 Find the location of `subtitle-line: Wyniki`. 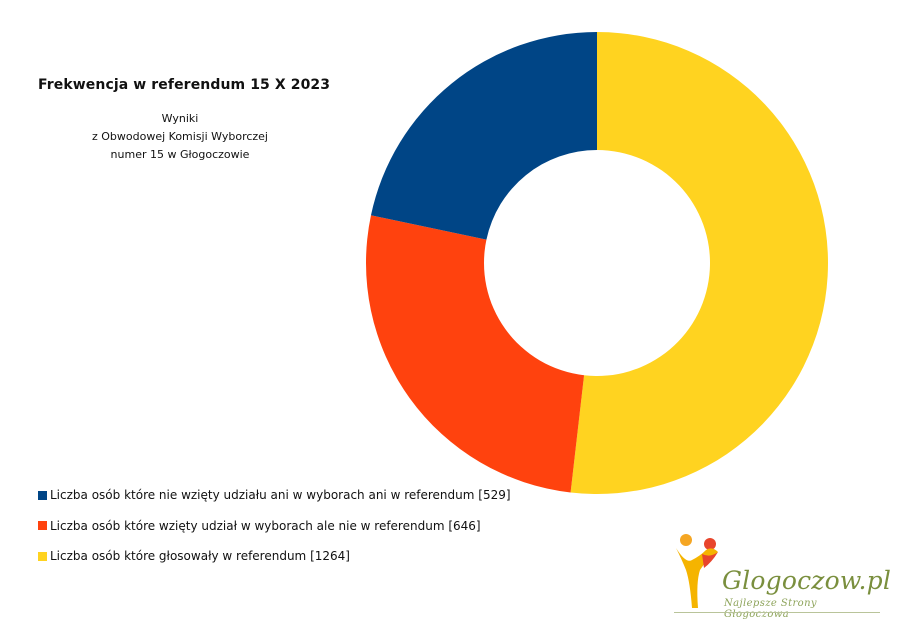

subtitle-line: Wyniki is located at coordinates (180, 118).